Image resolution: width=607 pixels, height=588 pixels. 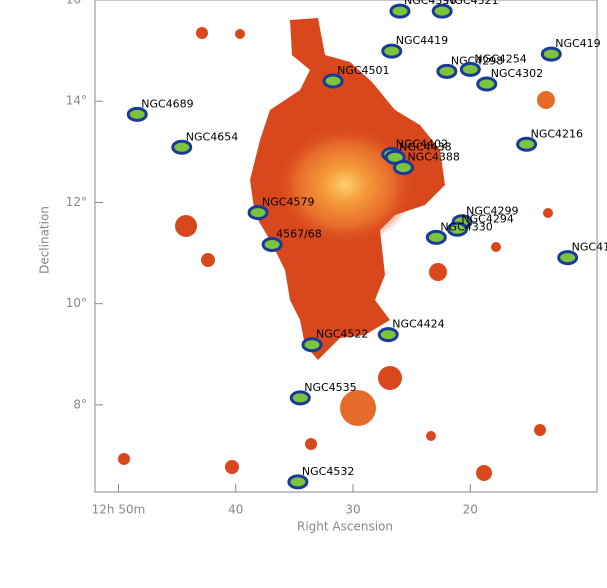 I want to click on galaxy-label: NGC4299, so click(x=492, y=211).